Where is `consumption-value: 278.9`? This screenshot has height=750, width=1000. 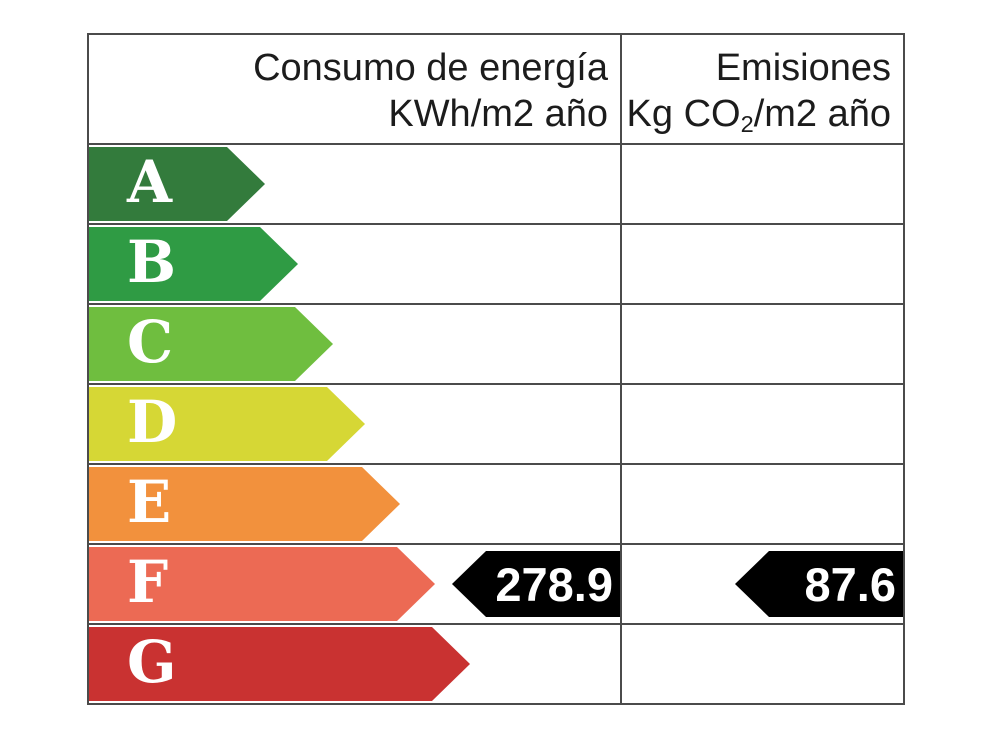
consumption-value: 278.9 is located at coordinates (554, 584).